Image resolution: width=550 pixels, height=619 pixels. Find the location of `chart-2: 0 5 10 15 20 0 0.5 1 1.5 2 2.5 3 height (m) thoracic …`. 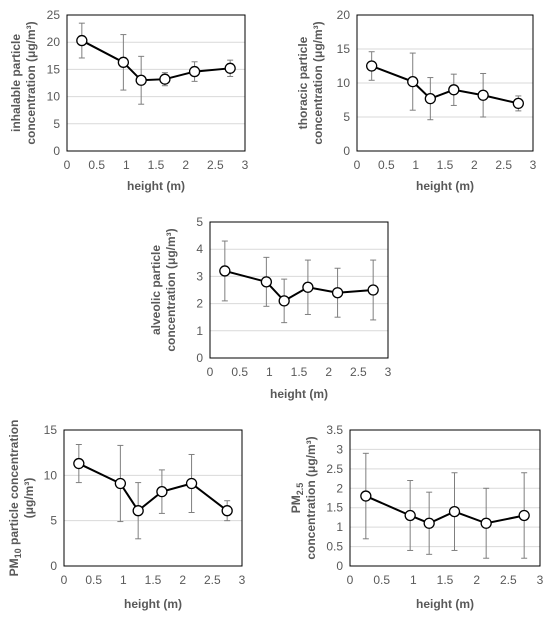

chart-2: 0 5 10 15 20 0 0.5 1 1.5 2 2.5 3 height (m) thoracic … is located at coordinates (416, 100).